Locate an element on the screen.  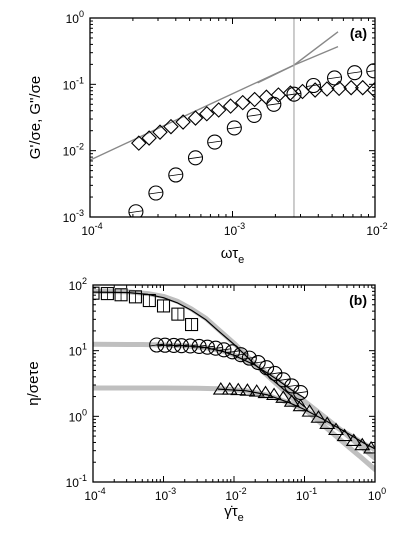
panel-a-y-tick-label: 10⁻² is located at coordinates (73, 150).